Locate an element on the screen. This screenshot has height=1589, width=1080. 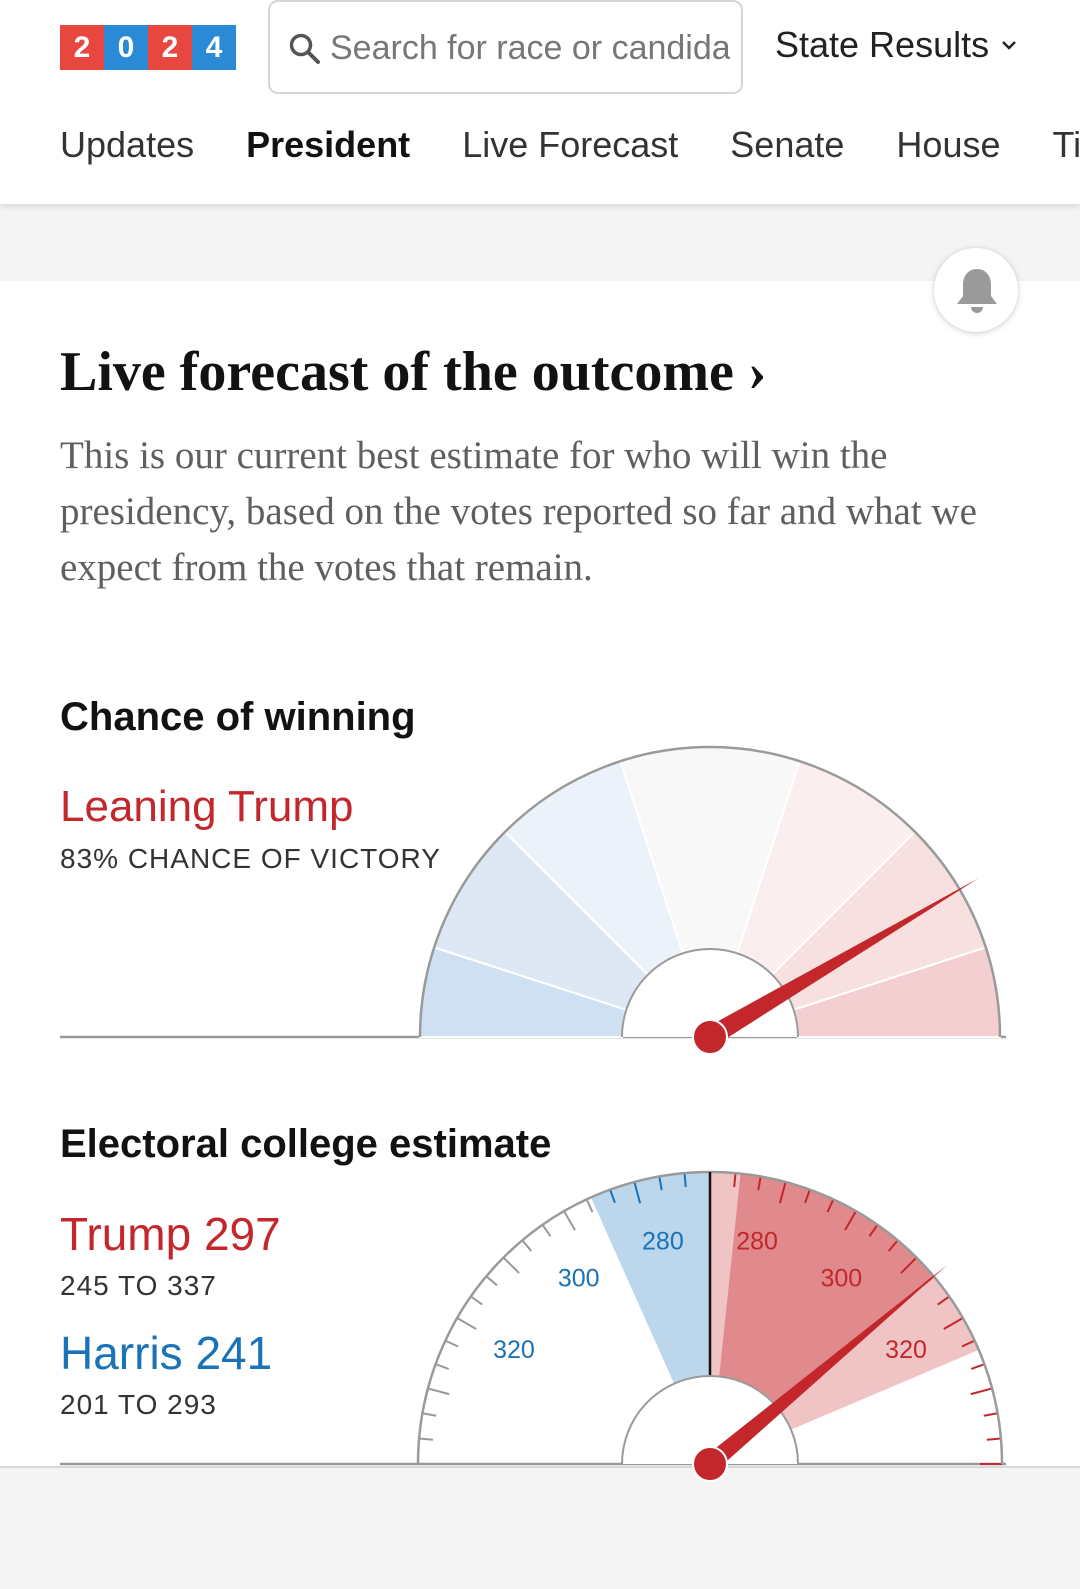
state-results-label: State Results is located at coordinates (882, 44).